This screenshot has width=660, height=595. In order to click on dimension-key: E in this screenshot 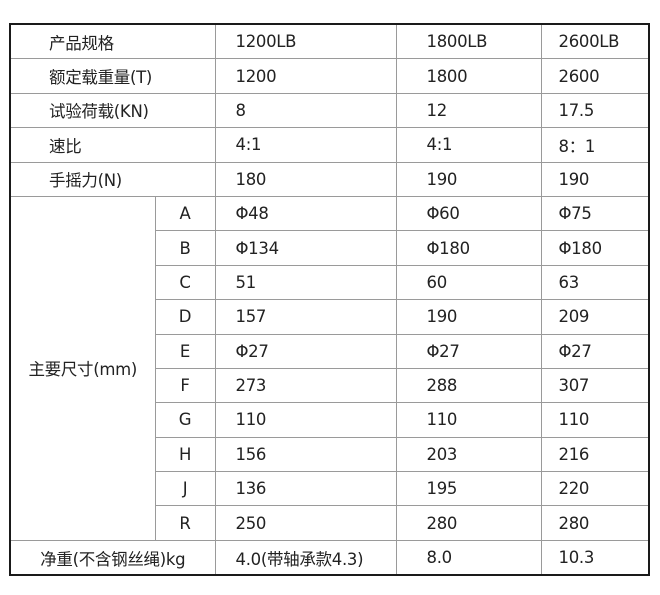, I will do `click(185, 351)`.